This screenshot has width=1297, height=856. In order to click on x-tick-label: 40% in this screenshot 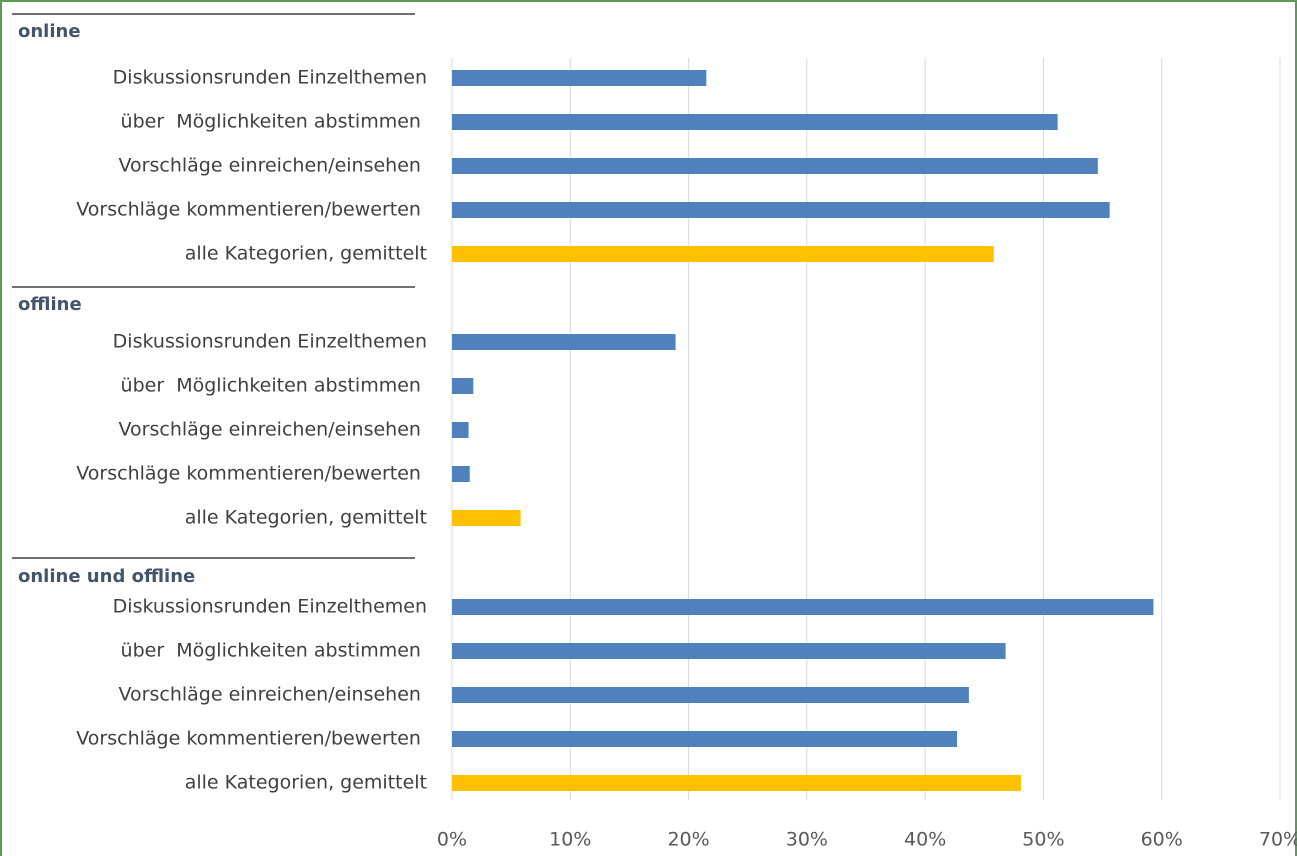, I will do `click(925, 840)`.